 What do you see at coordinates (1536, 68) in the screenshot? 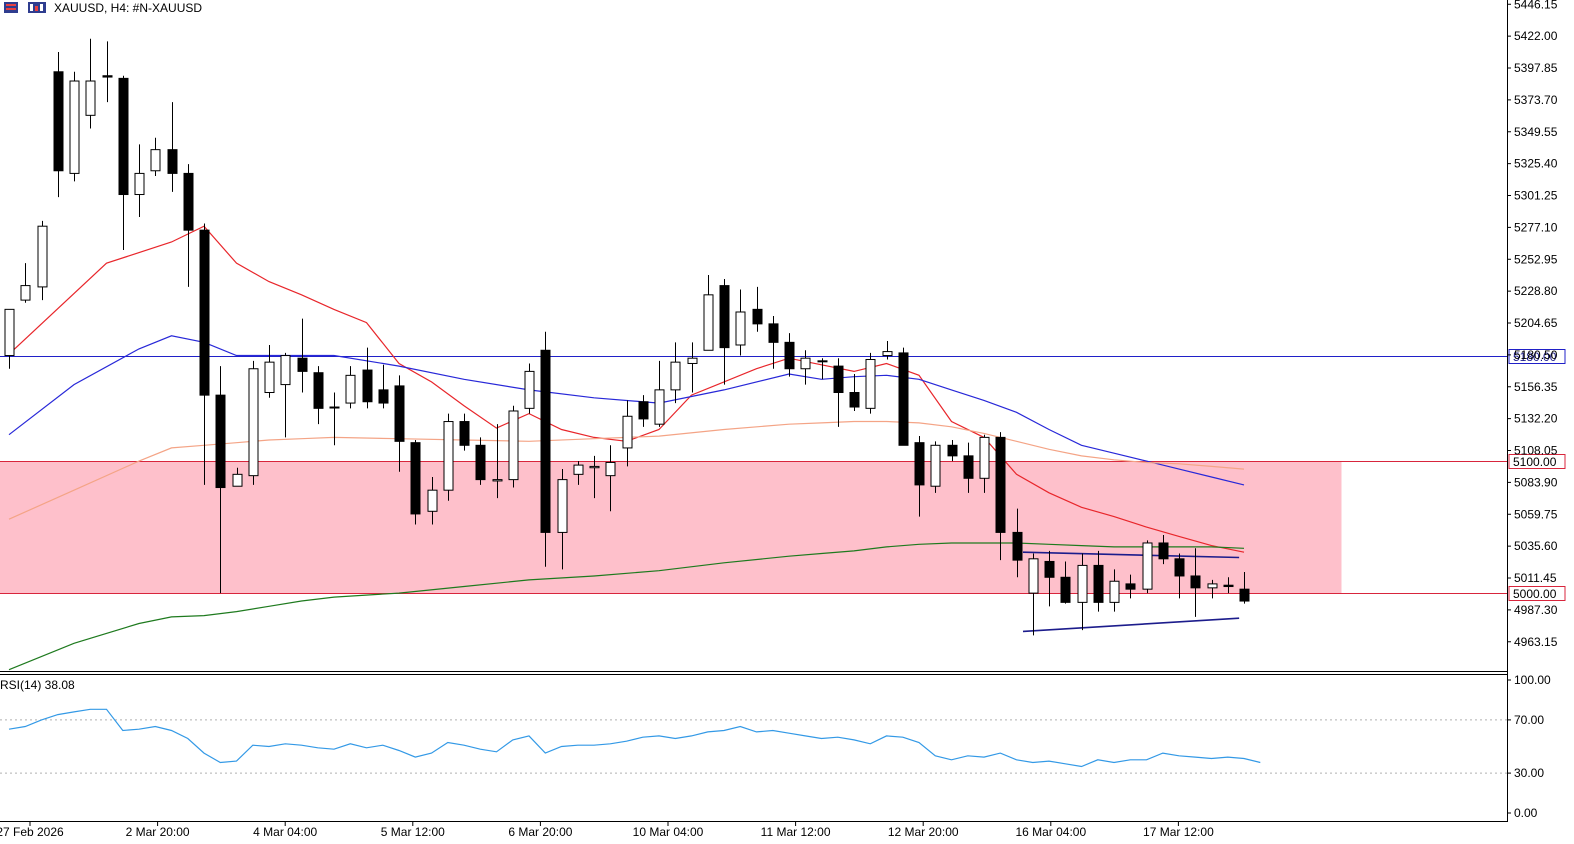
I see `price-tick-label: 5397.85` at bounding box center [1536, 68].